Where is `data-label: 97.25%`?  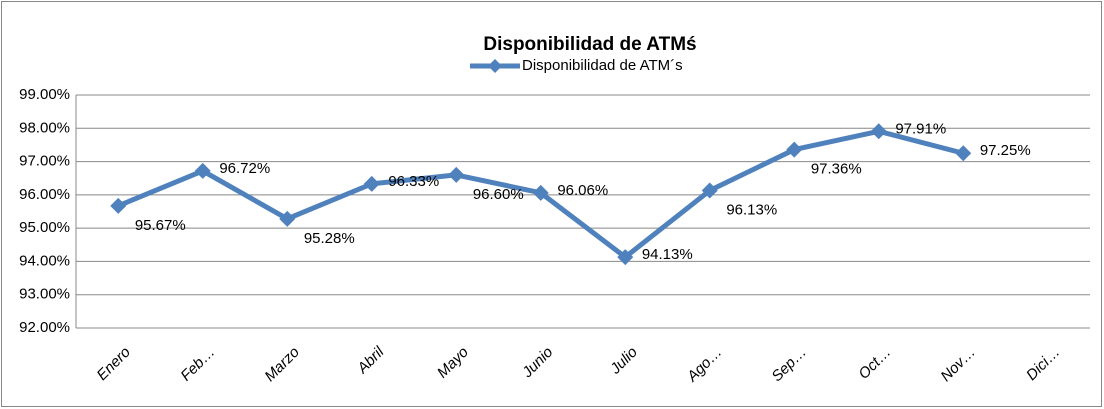 data-label: 97.25% is located at coordinates (1005, 150).